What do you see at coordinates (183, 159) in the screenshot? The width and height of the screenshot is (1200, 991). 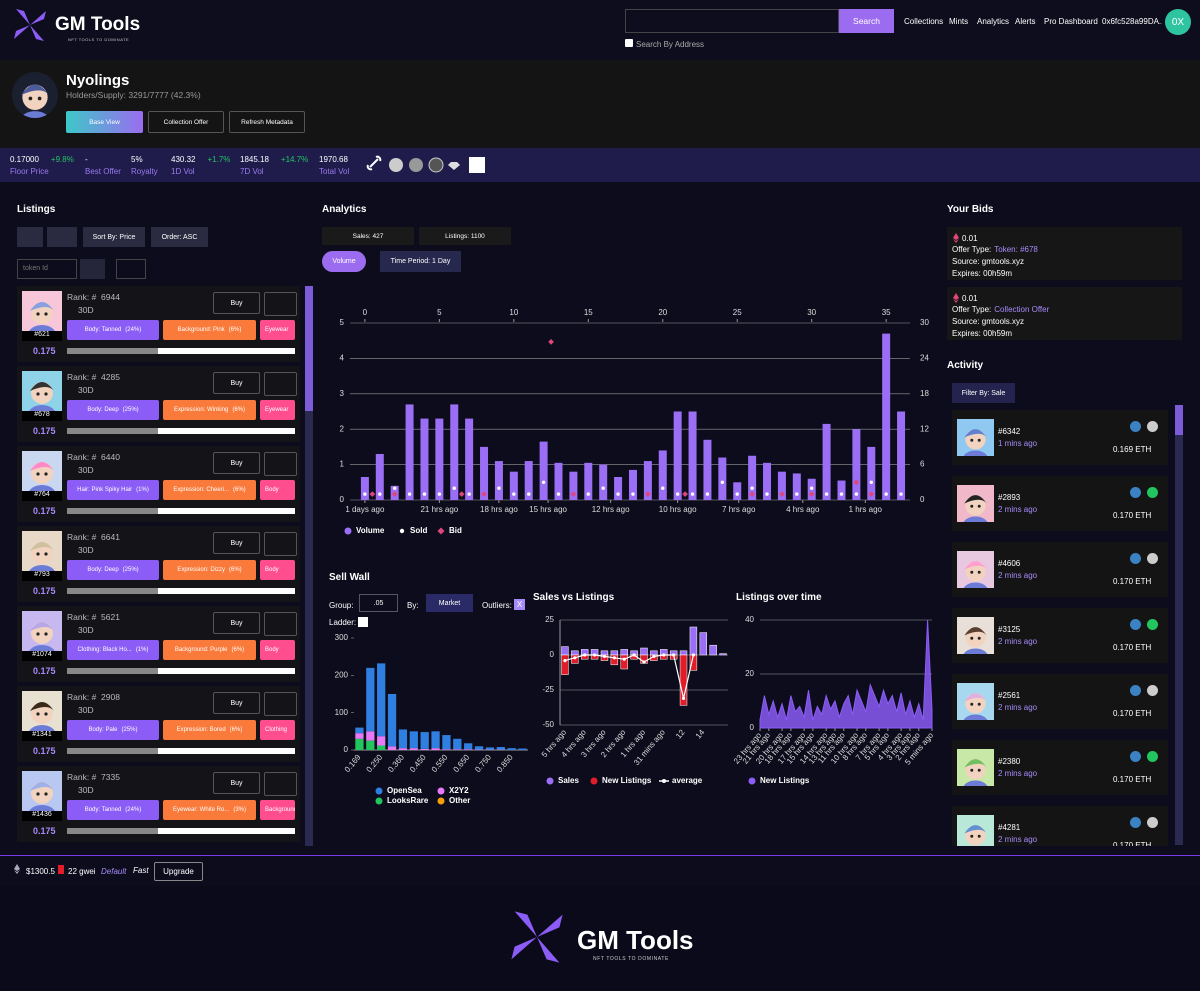 I see `stat-number: 430.32` at bounding box center [183, 159].